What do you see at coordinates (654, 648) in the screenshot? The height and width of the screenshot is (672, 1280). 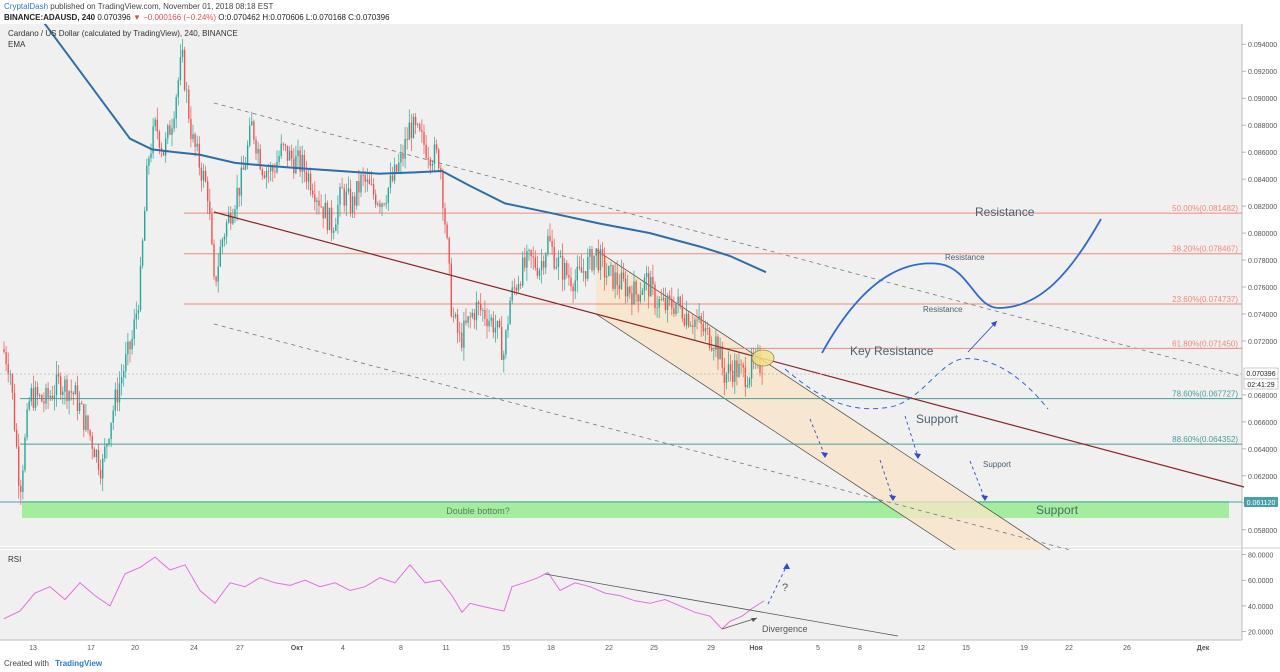 I see `time-tick-label: 25` at bounding box center [654, 648].